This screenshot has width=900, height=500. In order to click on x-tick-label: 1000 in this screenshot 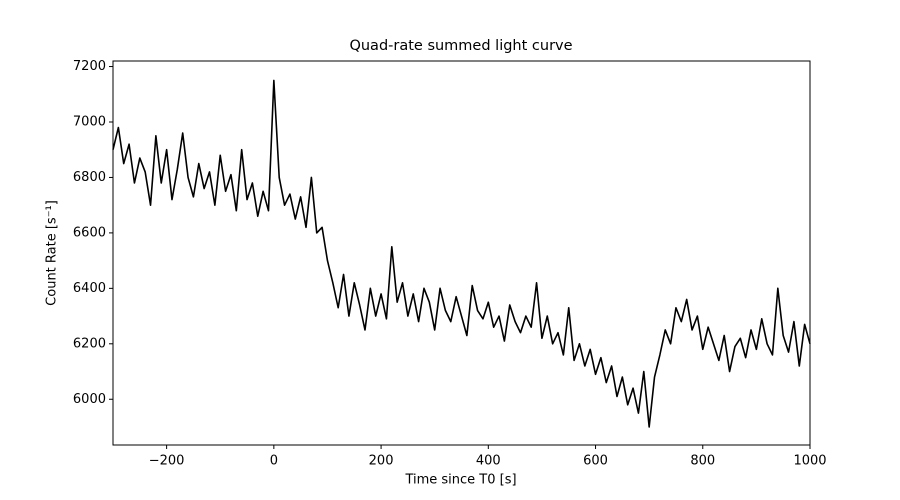, I will do `click(809, 461)`.